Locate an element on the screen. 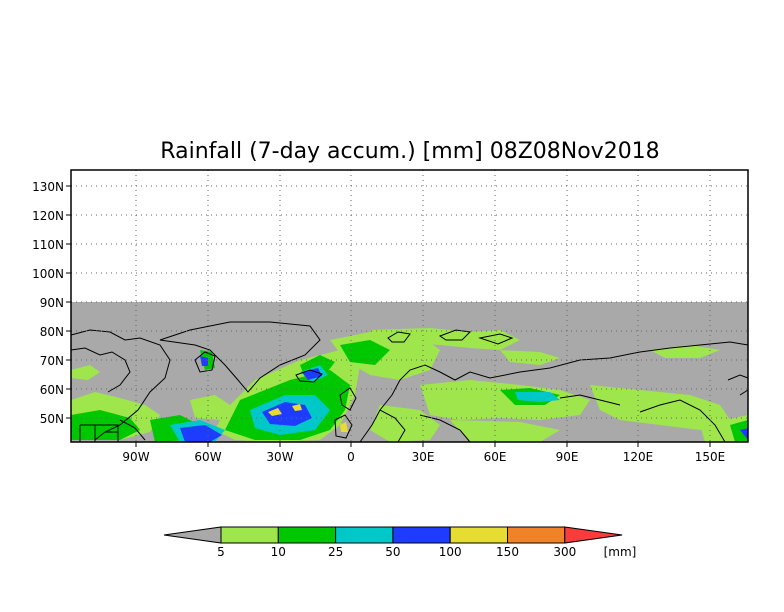  colorbar-tick-label: 100 is located at coordinates (450, 552).